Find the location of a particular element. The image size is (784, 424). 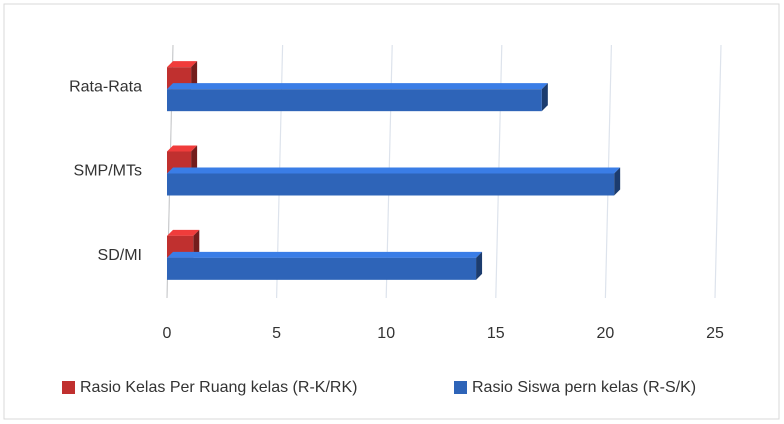

y-tick-label: SD/MI is located at coordinates (120, 255).